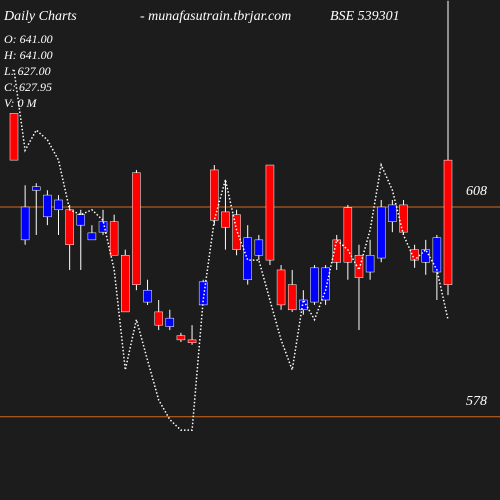 The image size is (500, 500). Describe the element at coordinates (476, 191) in the screenshot. I see `y-tick-label: 608` at that location.